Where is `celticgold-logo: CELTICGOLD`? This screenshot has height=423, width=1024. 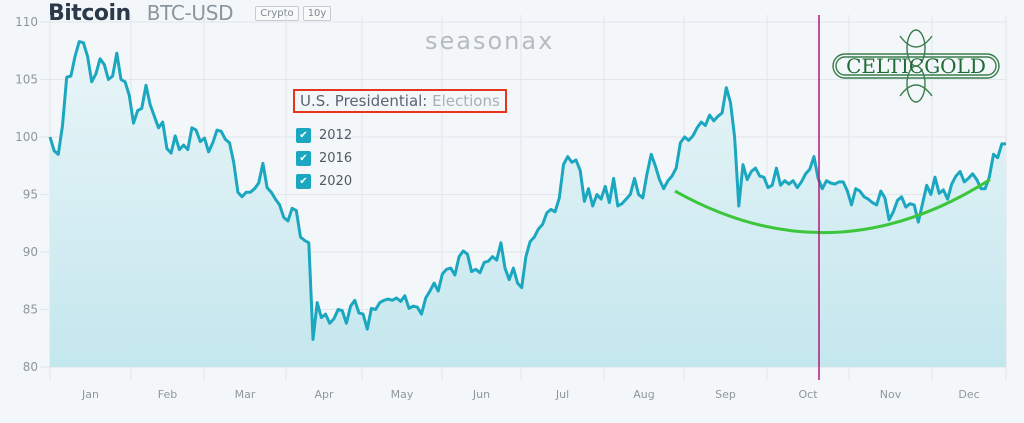
celticgold-logo: CELTICGOLD is located at coordinates (916, 66).